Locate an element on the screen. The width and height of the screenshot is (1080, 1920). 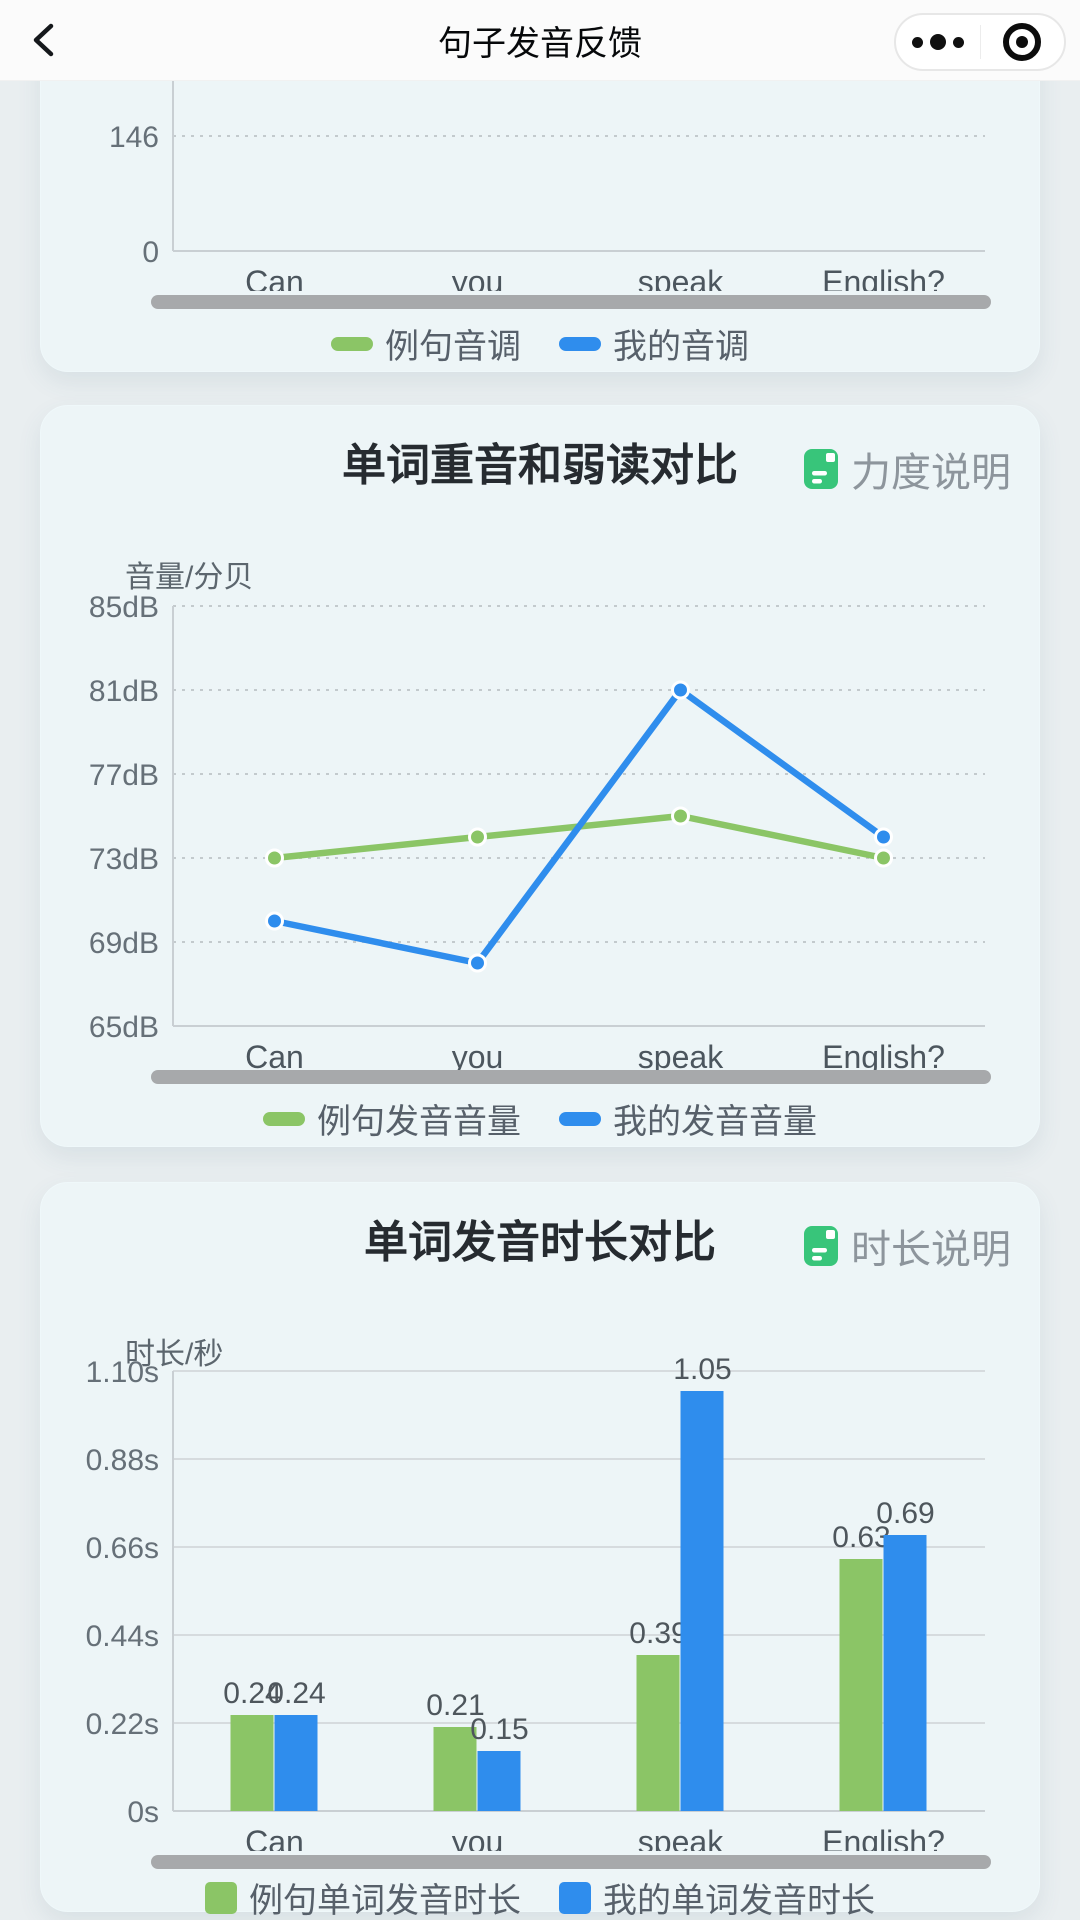
pitch-chart-scrollbar is located at coordinates (571, 302).